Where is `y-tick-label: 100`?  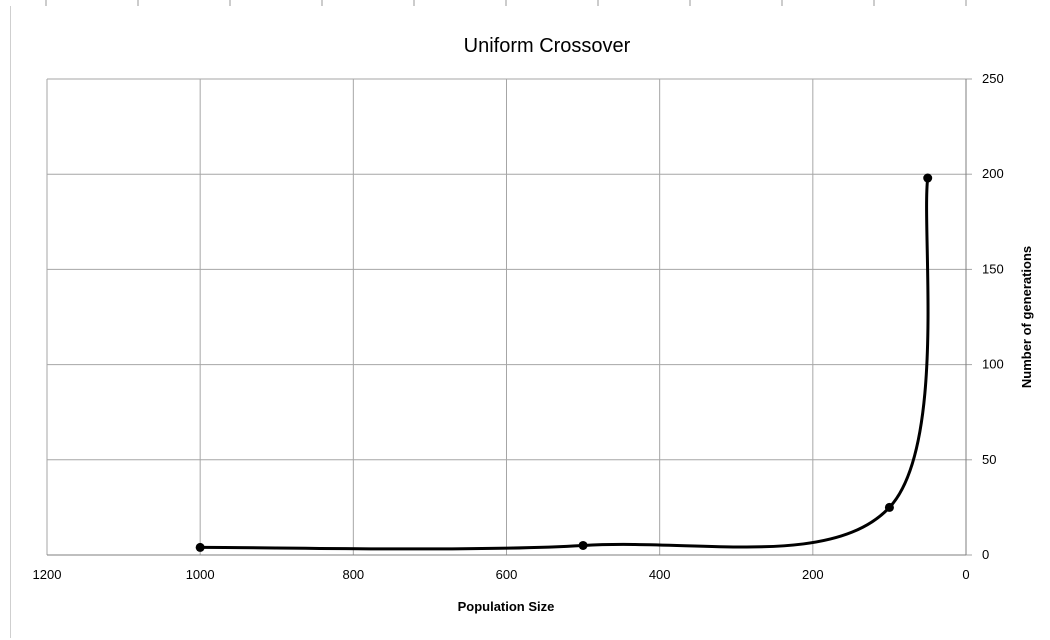
y-tick-label: 100 is located at coordinates (993, 364).